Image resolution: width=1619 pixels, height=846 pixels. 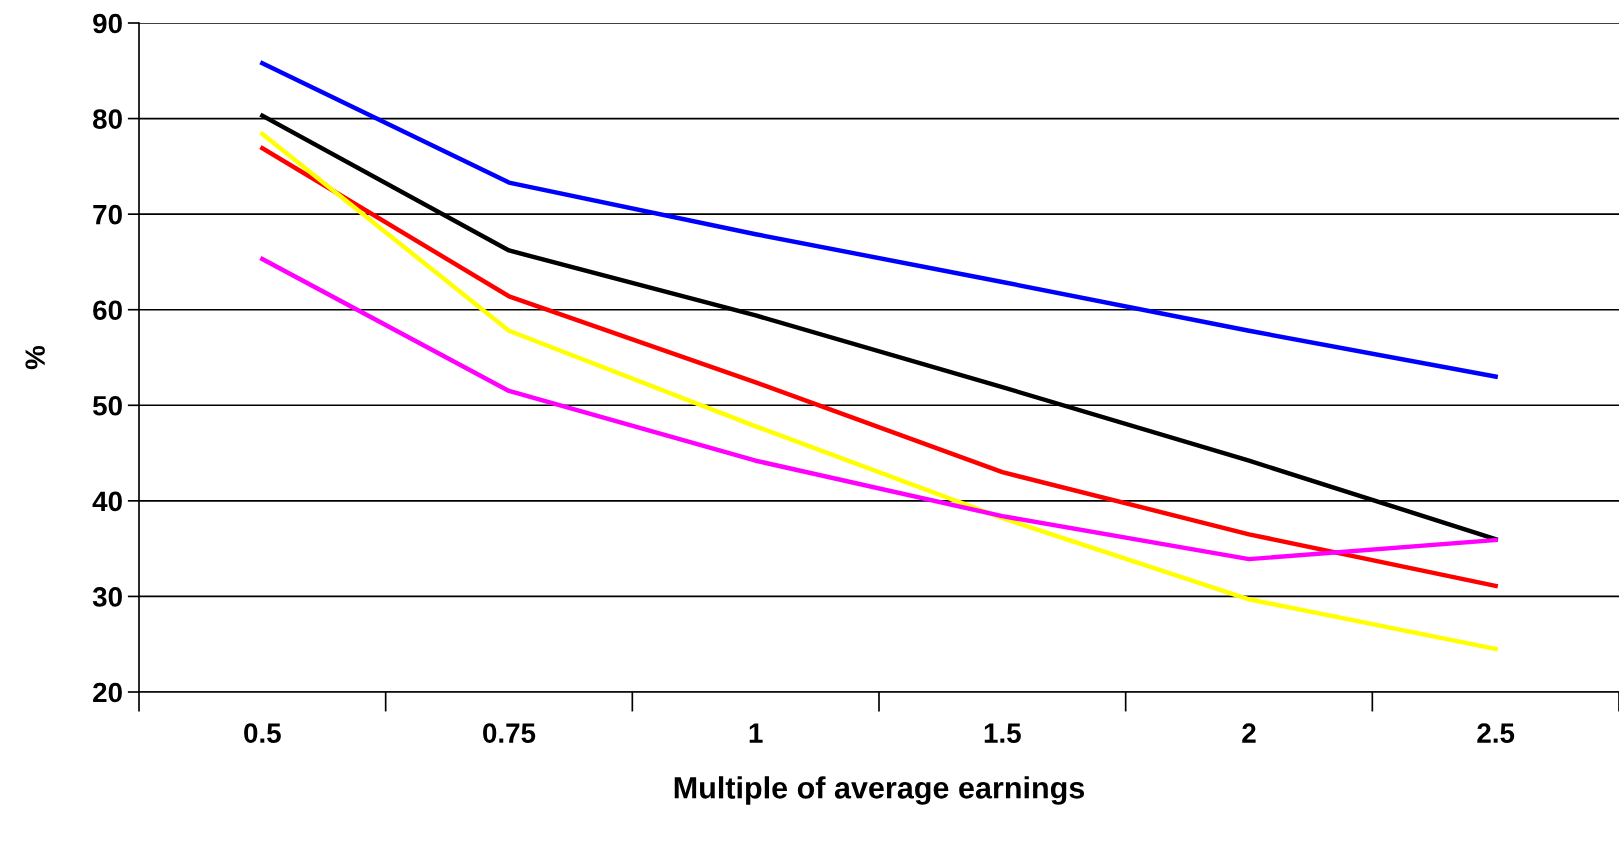 I want to click on y-tick-label: 30, so click(x=107, y=597).